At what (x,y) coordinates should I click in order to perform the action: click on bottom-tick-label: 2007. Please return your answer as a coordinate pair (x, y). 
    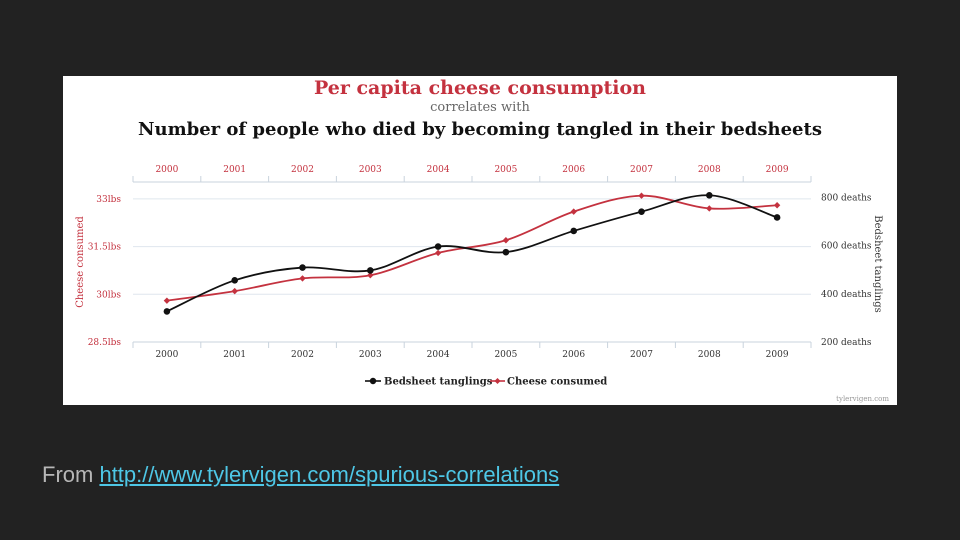
    Looking at the image, I should click on (641, 355).